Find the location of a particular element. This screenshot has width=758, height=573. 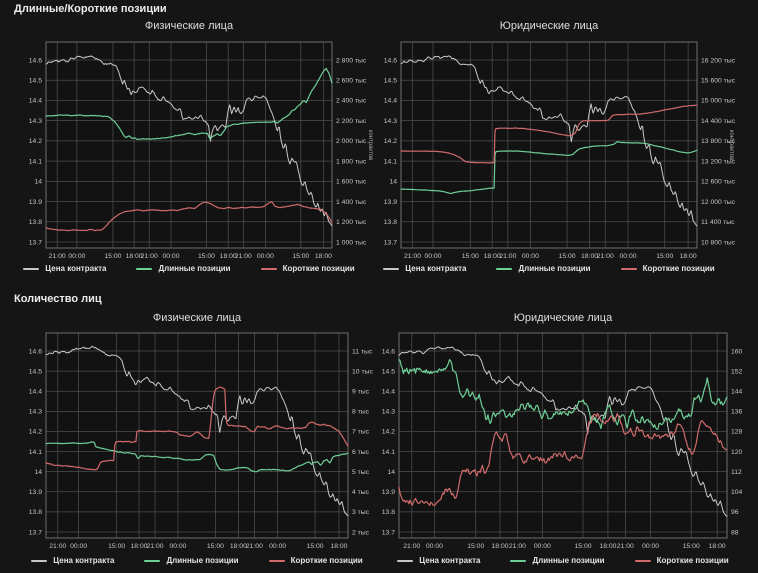

left-tick-label: 13.9 is located at coordinates (388, 492).